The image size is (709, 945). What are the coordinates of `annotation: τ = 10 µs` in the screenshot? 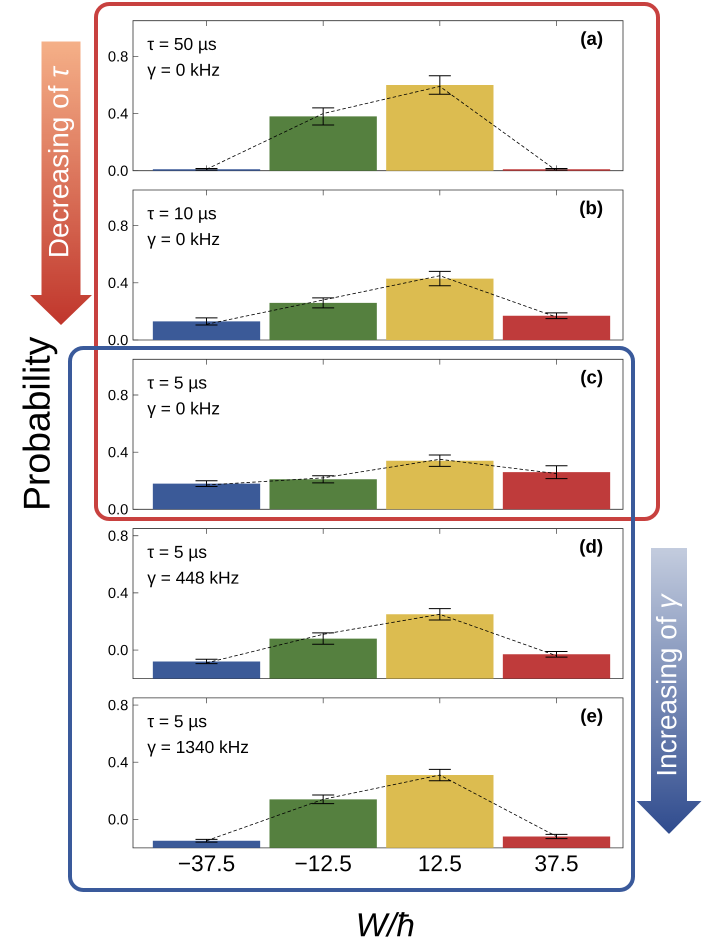 It's located at (182, 215).